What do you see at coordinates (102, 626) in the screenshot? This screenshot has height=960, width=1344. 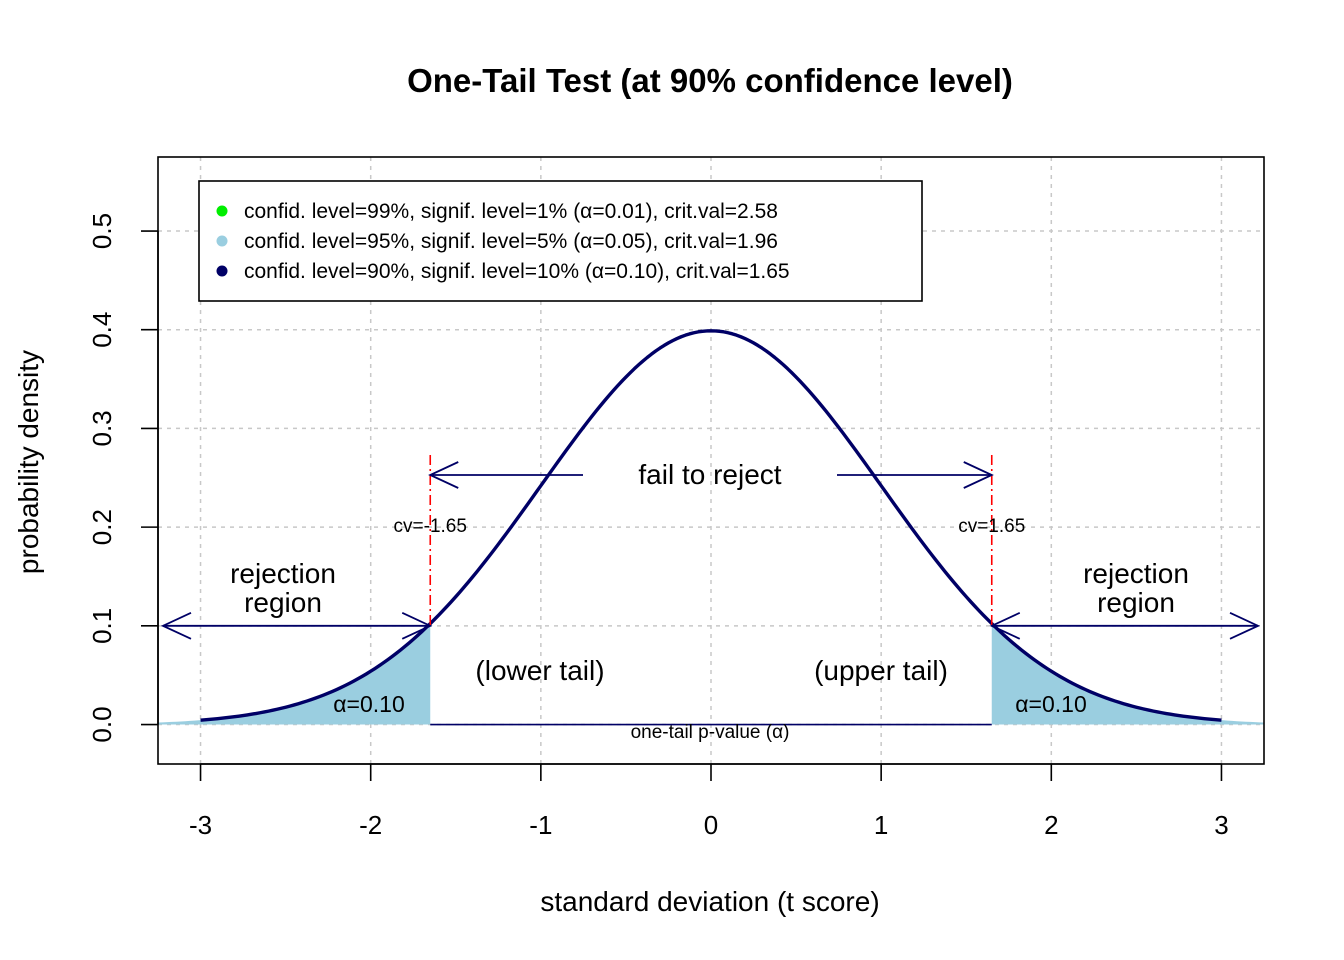 I see `y-tick-label: 0.1` at bounding box center [102, 626].